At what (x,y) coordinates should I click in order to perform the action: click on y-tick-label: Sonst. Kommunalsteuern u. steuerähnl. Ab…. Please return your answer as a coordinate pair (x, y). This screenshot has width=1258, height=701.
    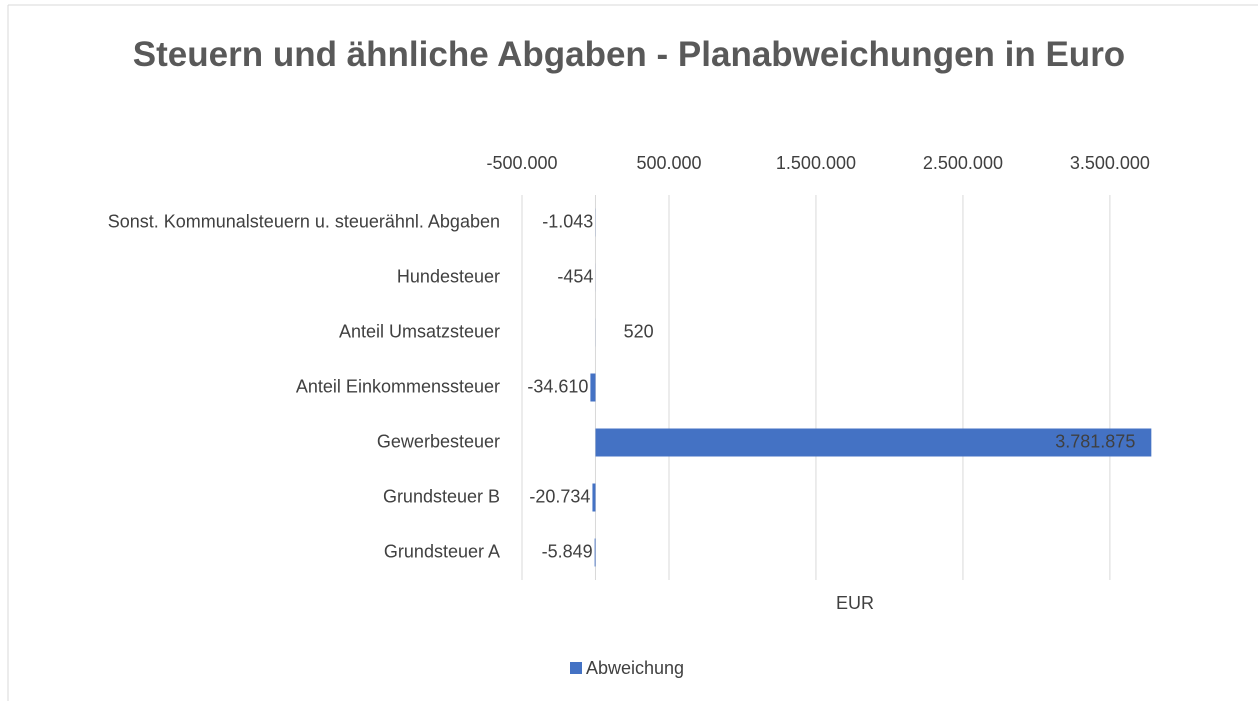
    Looking at the image, I should click on (304, 221).